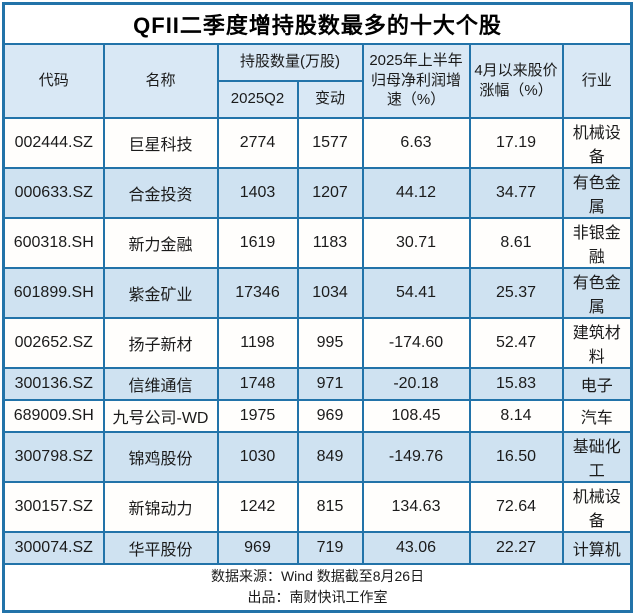 The image size is (635, 613). I want to click on cell-profit-growth: 43.06, so click(416, 547).